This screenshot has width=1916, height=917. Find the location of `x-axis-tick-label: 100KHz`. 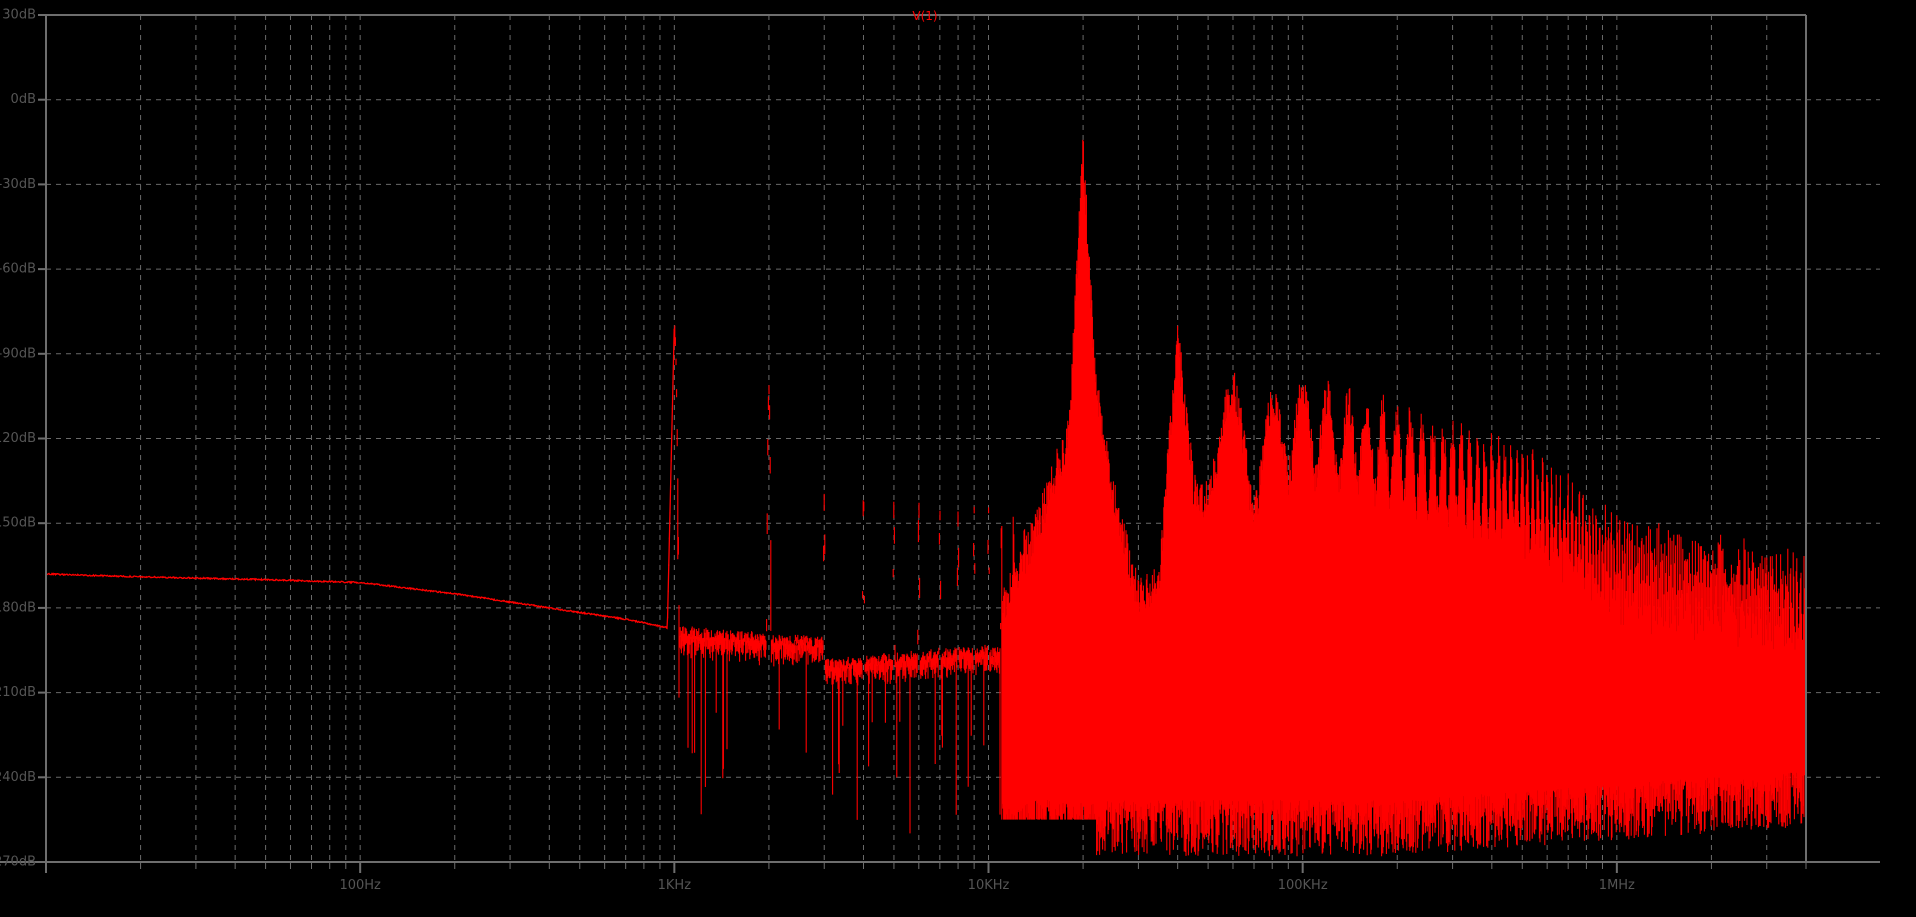

x-axis-tick-label: 100KHz is located at coordinates (1303, 885).